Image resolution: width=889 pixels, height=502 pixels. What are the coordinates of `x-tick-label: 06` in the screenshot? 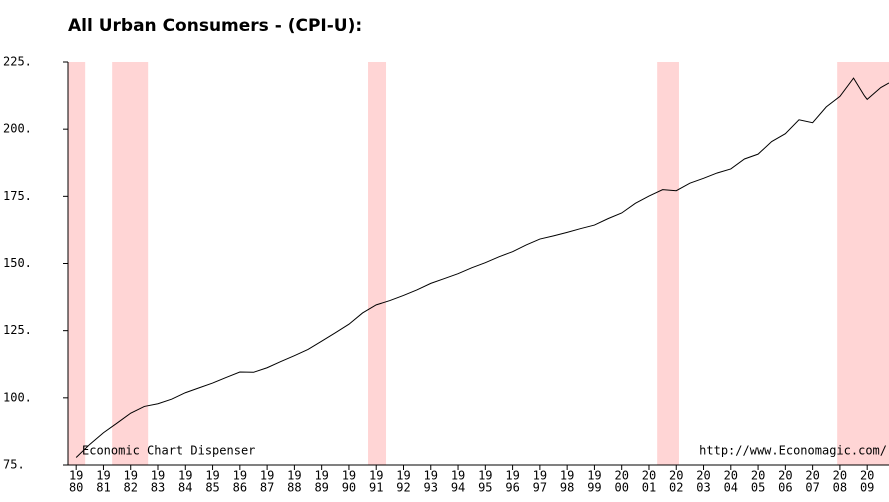 It's located at (785, 488).